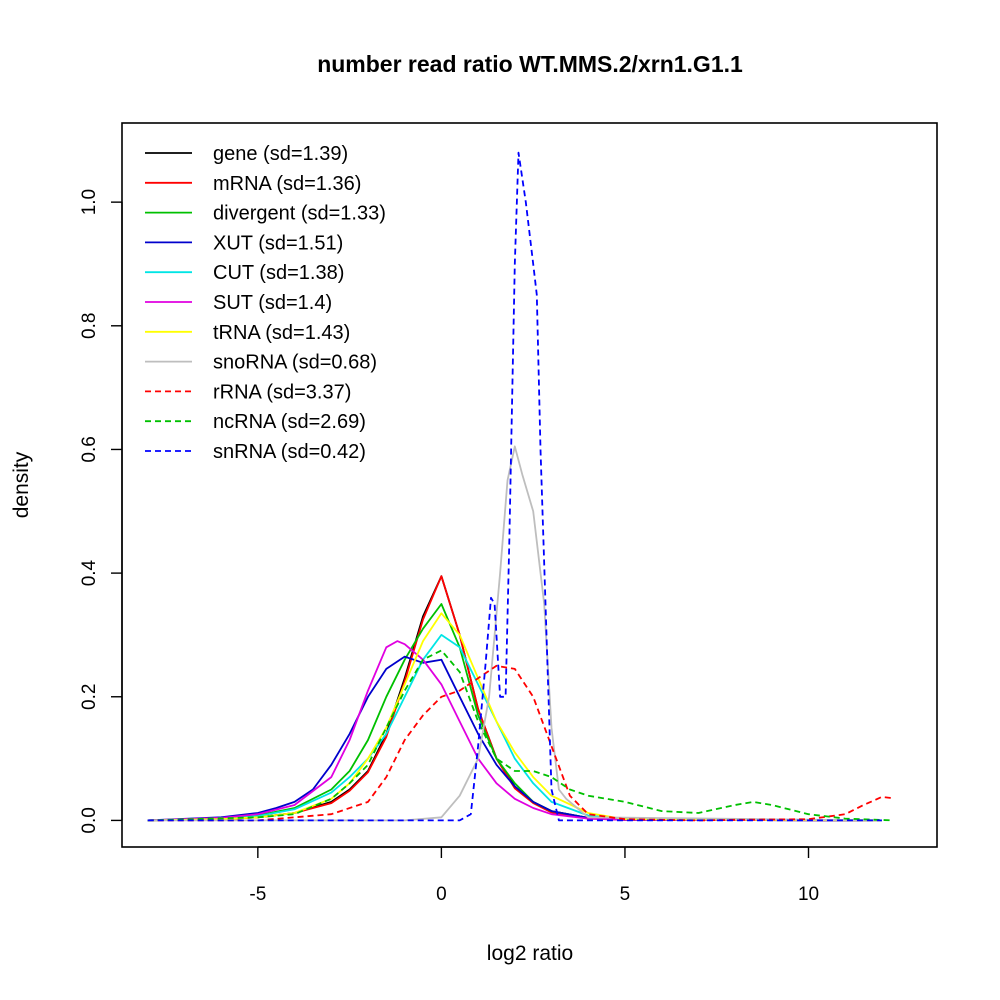 Image resolution: width=1000 pixels, height=1000 pixels. Describe the element at coordinates (287, 184) in the screenshot. I see `legend-label: mRNA (sd=1.36)` at that location.